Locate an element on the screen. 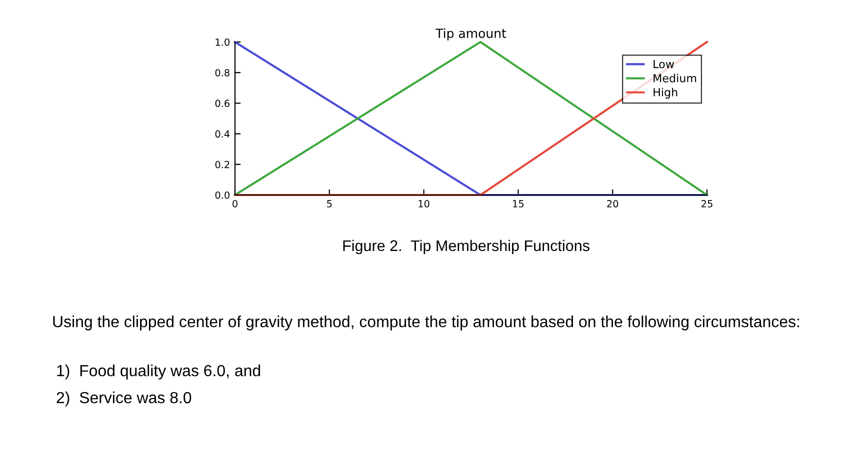 This screenshot has width=867, height=464. y-tick-label: 0.2 is located at coordinates (222, 164).